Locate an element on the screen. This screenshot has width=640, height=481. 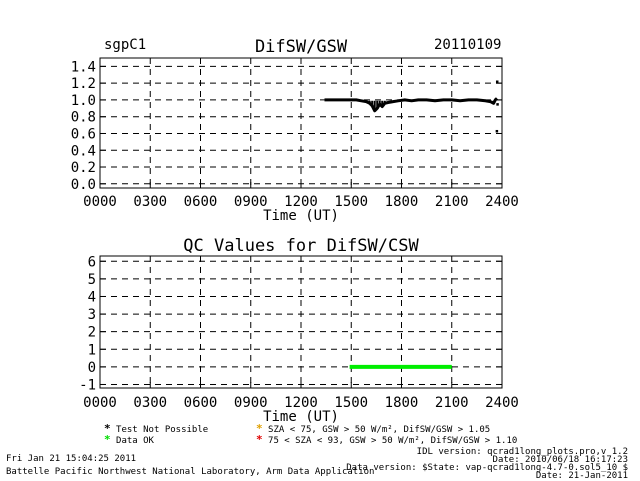
date-label: 20110109 is located at coordinates (468, 45).